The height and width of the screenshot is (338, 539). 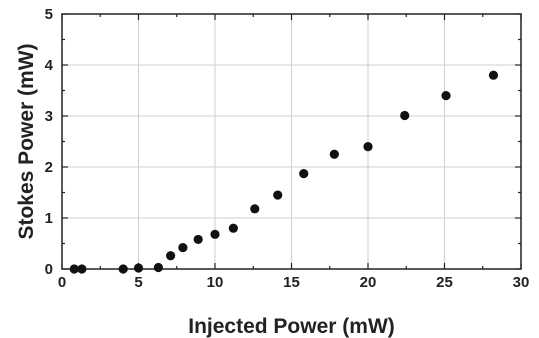 I want to click on x-tick-label: 30, so click(x=521, y=282).